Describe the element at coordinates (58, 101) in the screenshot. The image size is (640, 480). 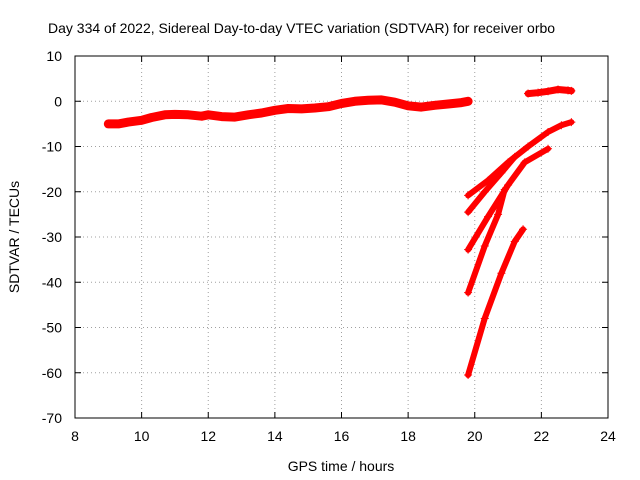
I see `y-tick-label: 0` at that location.